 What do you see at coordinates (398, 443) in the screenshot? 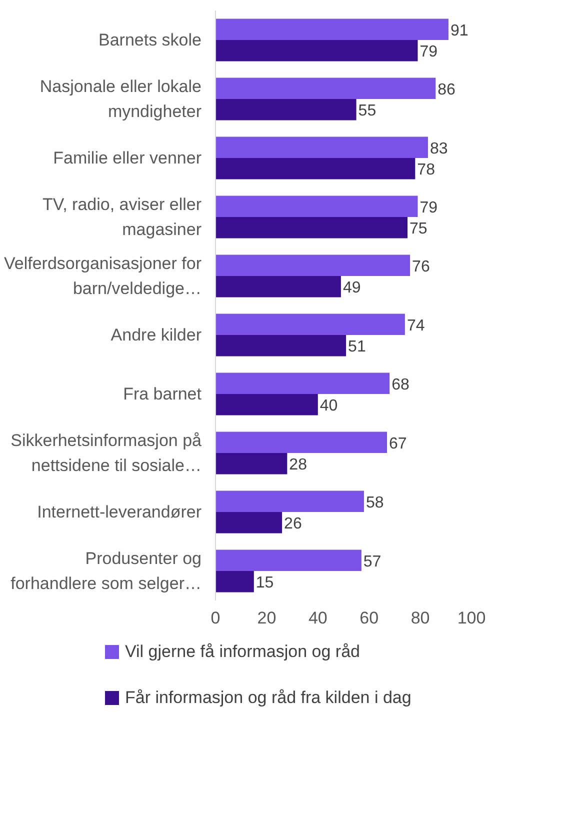
I see `data-label: 67` at bounding box center [398, 443].